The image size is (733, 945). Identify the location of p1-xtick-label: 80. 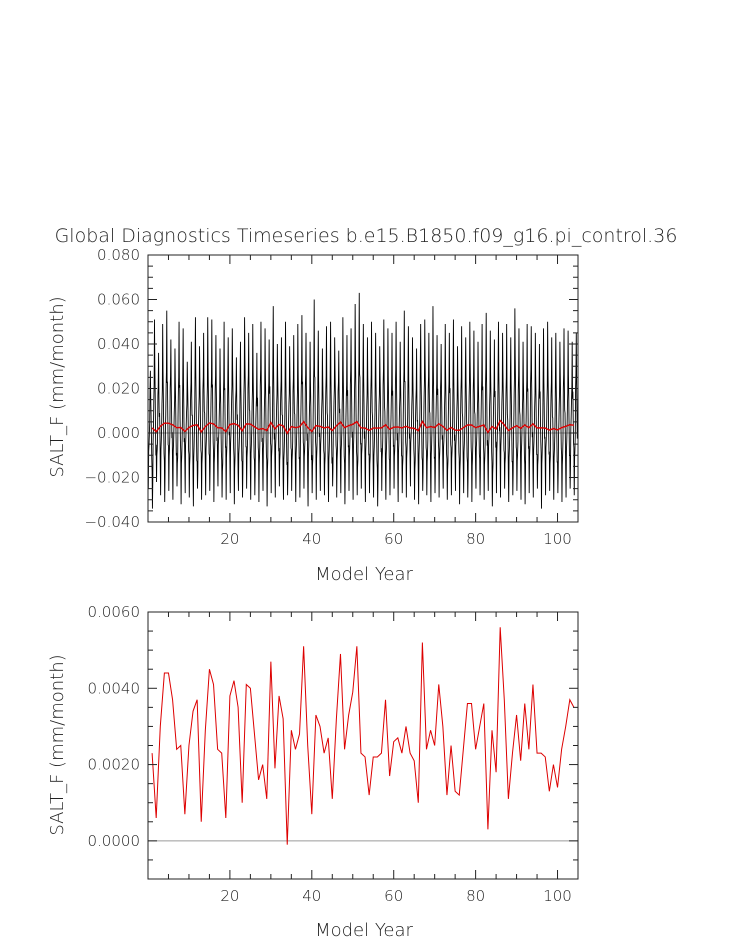
(475, 539).